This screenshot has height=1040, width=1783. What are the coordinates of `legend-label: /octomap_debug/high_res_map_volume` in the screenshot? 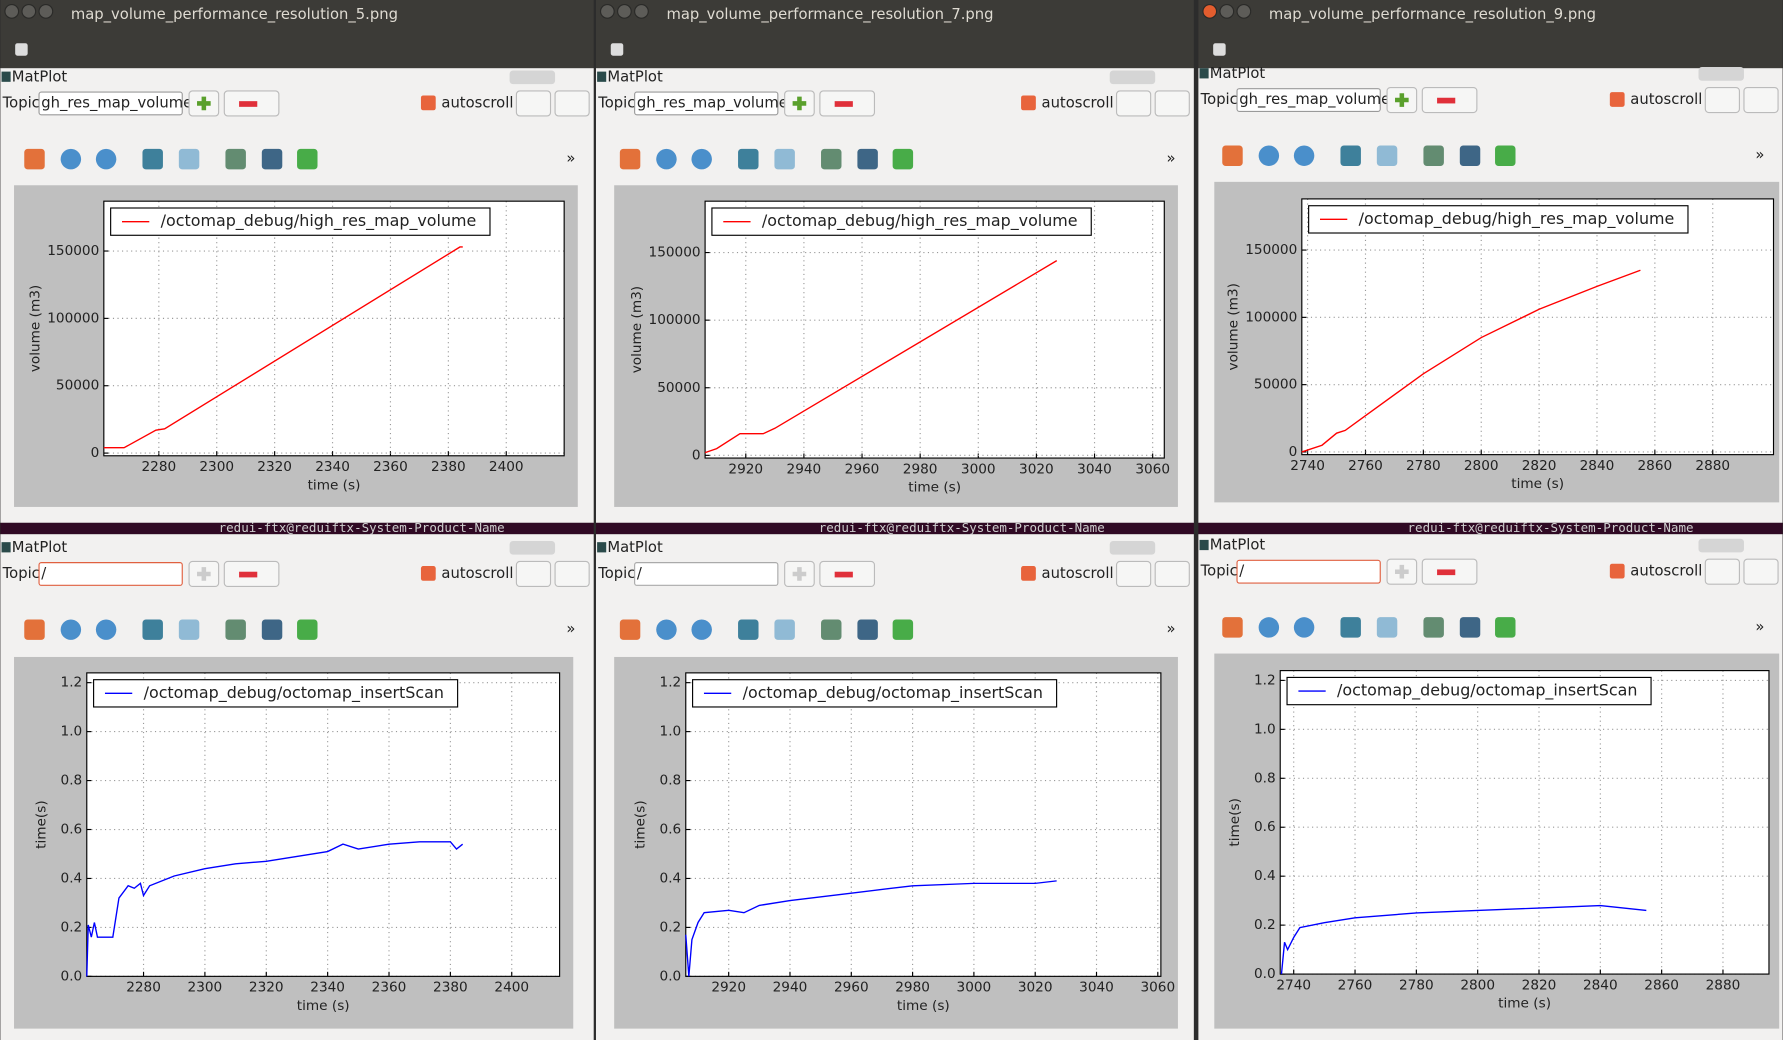 It's located at (920, 221).